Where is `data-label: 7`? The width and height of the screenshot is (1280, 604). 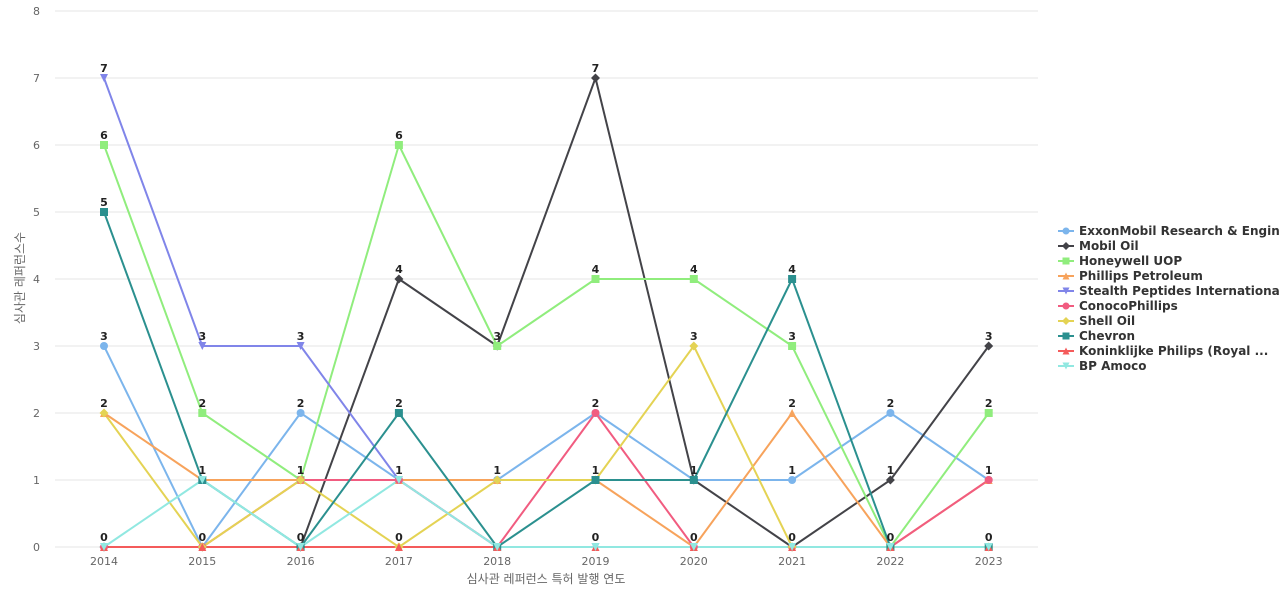 data-label: 7 is located at coordinates (596, 68).